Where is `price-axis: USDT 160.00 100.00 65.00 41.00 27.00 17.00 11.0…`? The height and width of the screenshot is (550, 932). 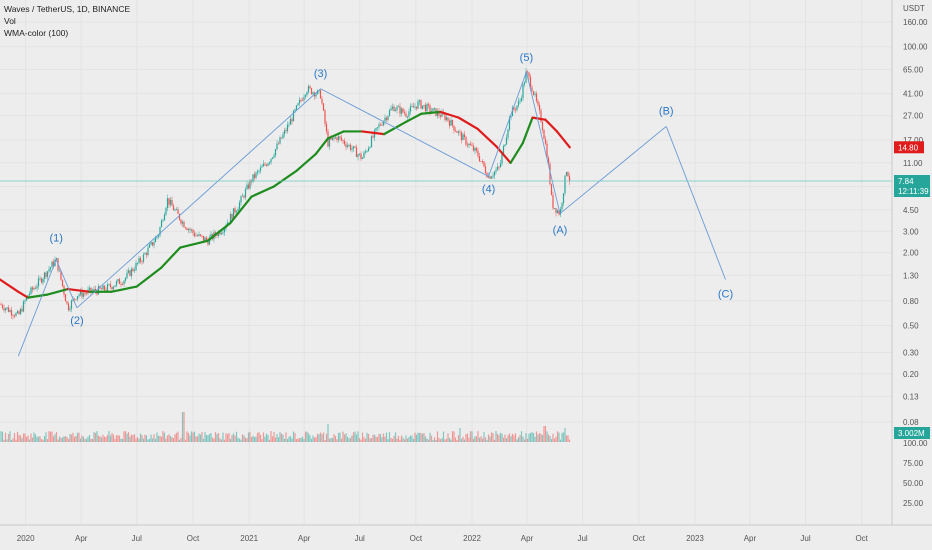
price-axis: USDT 160.00 100.00 65.00 41.00 27.00 17.00 11.0… is located at coordinates (915, 215).